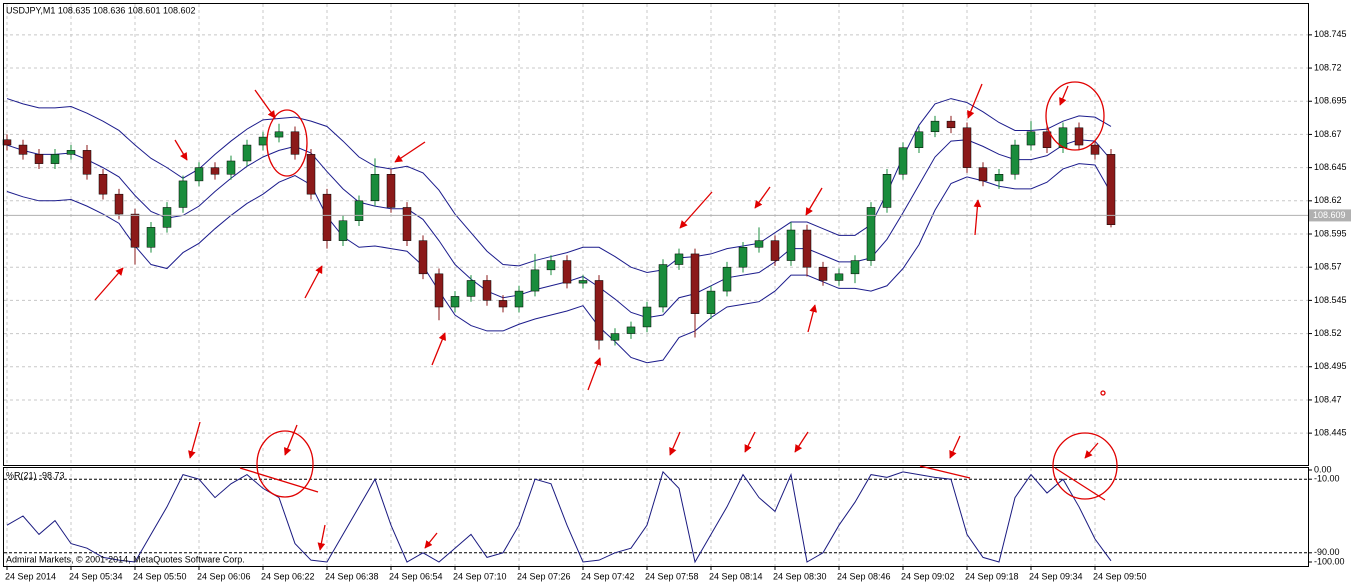 This screenshot has height=587, width=1362. I want to click on x-tick-label: 24 Sep 09:50, so click(1120, 576).